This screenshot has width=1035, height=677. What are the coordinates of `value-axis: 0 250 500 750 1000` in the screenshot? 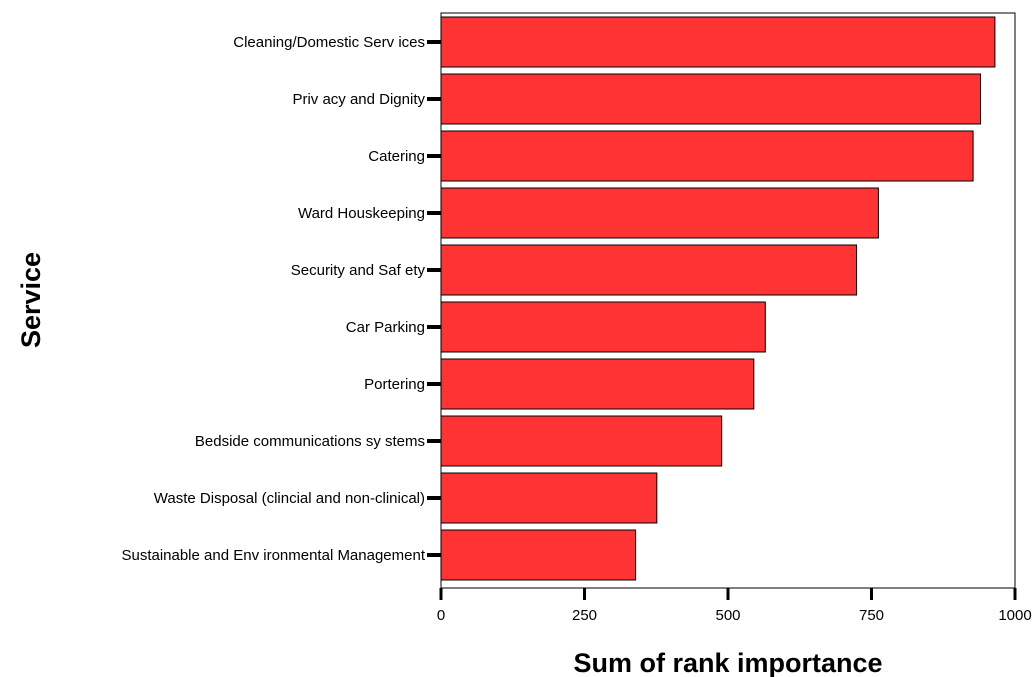 It's located at (734, 606).